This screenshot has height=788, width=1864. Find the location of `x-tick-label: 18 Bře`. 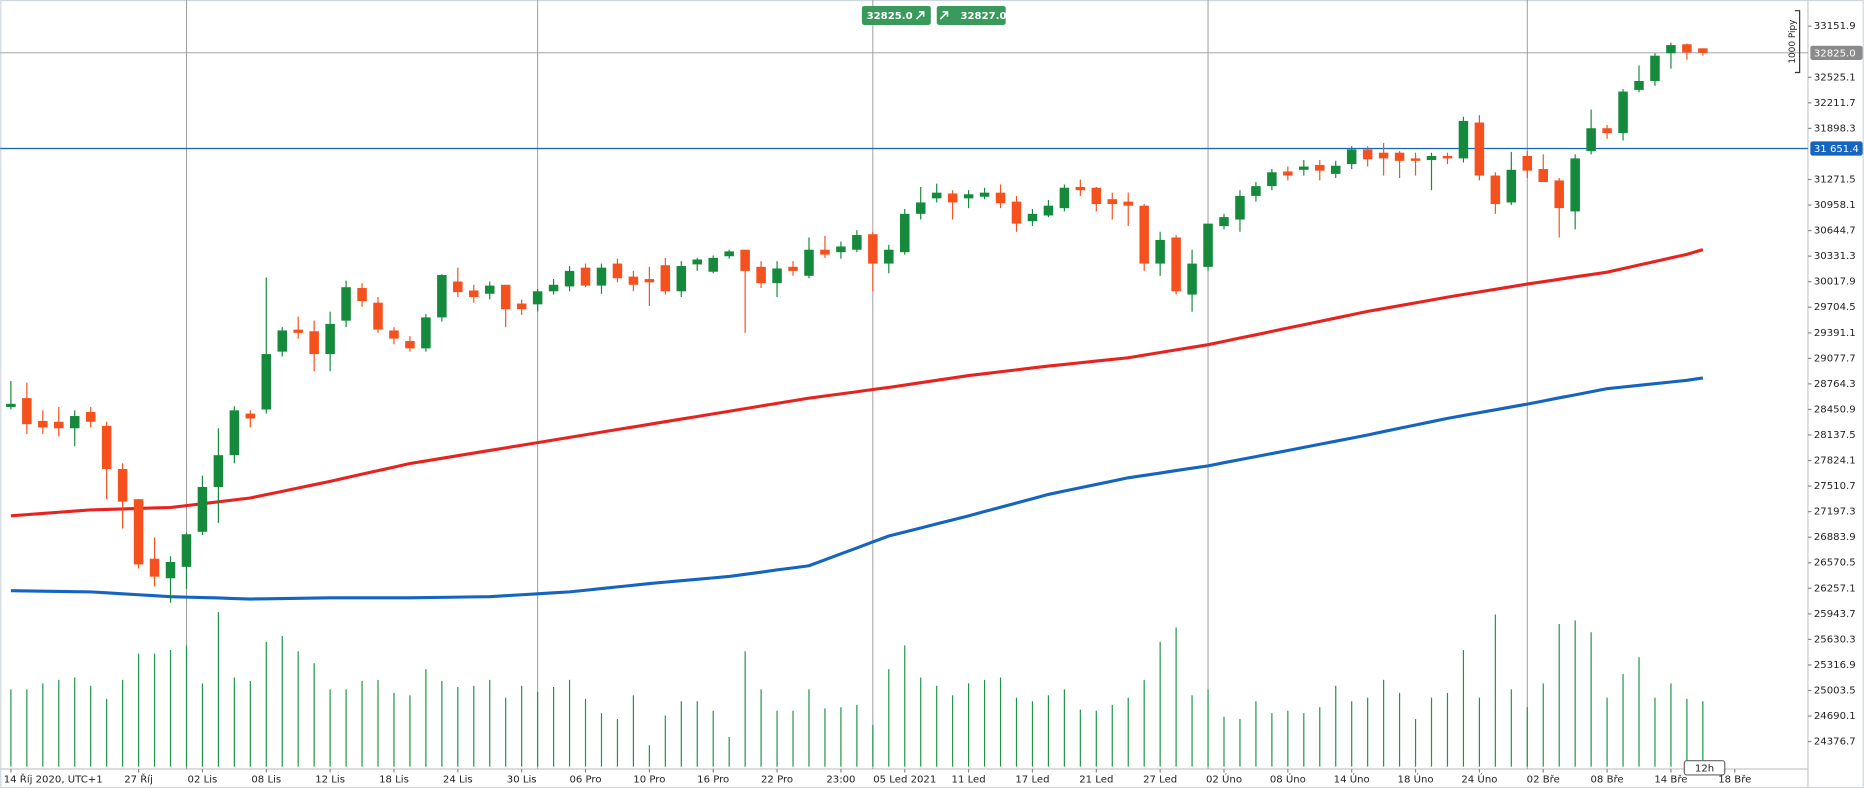

x-tick-label: 18 Bře is located at coordinates (1734, 780).